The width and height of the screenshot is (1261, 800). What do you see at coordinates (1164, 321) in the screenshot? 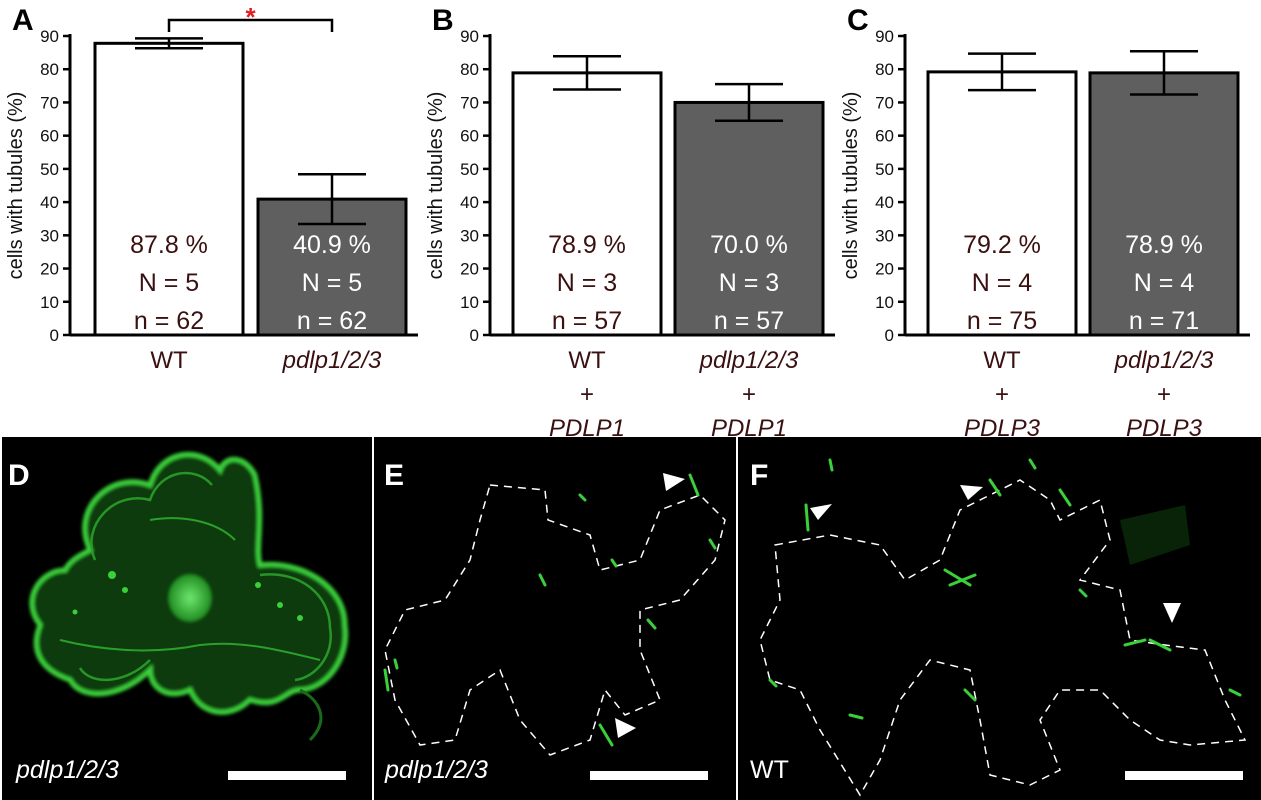
I see `data-label: n = 71` at bounding box center [1164, 321].